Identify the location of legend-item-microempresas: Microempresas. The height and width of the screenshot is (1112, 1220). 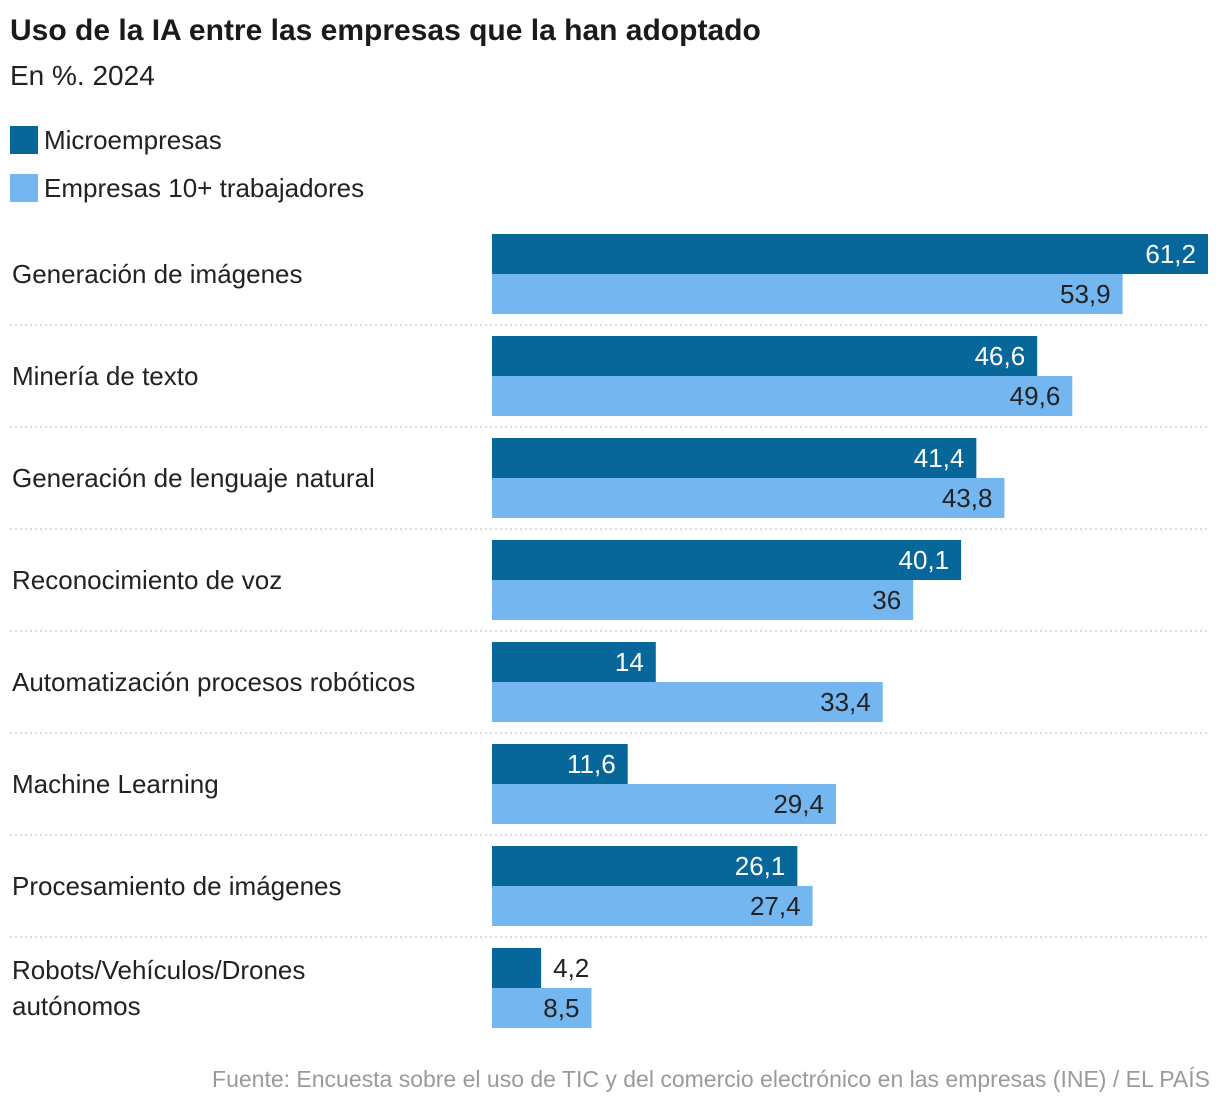
(187, 140).